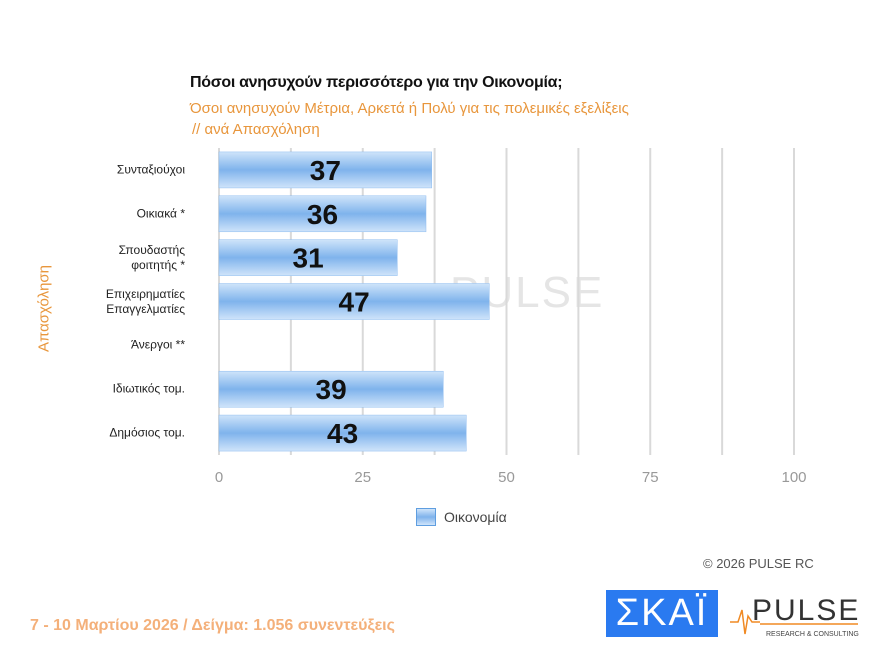  I want to click on data-label: 36, so click(322, 214).